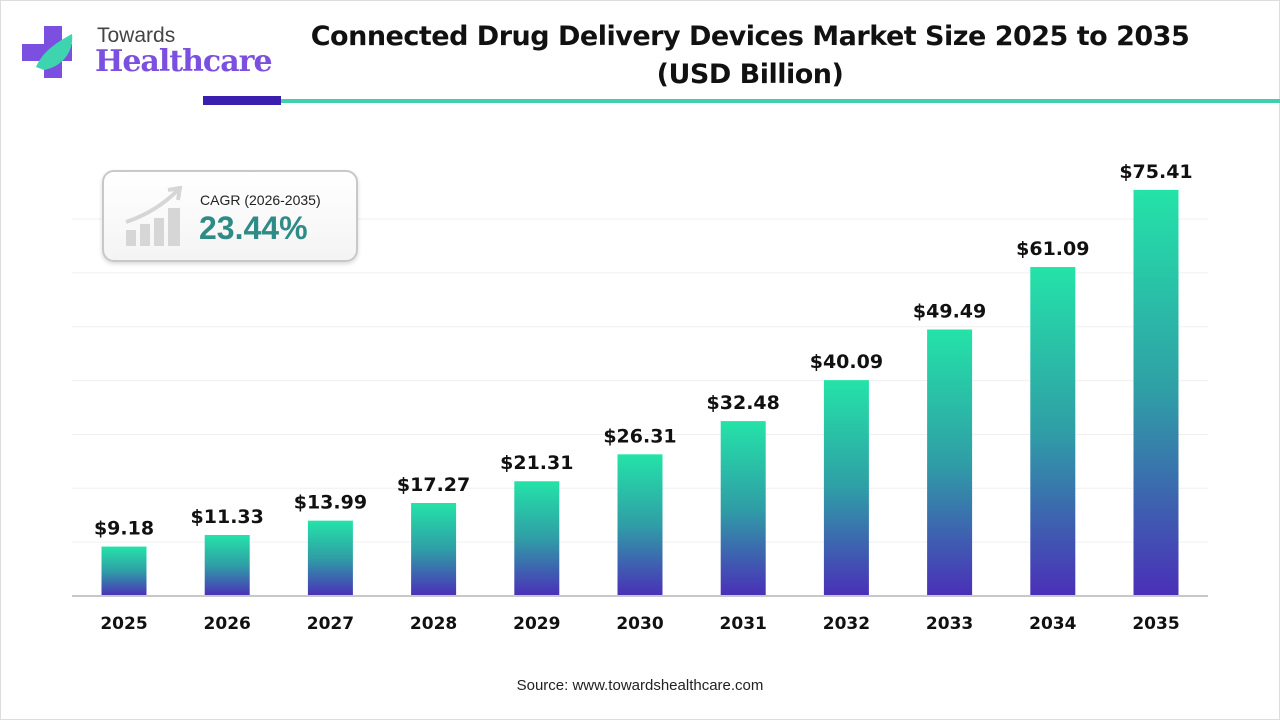 The height and width of the screenshot is (720, 1280). What do you see at coordinates (639, 436) in the screenshot?
I see `data-label: $26.31` at bounding box center [639, 436].